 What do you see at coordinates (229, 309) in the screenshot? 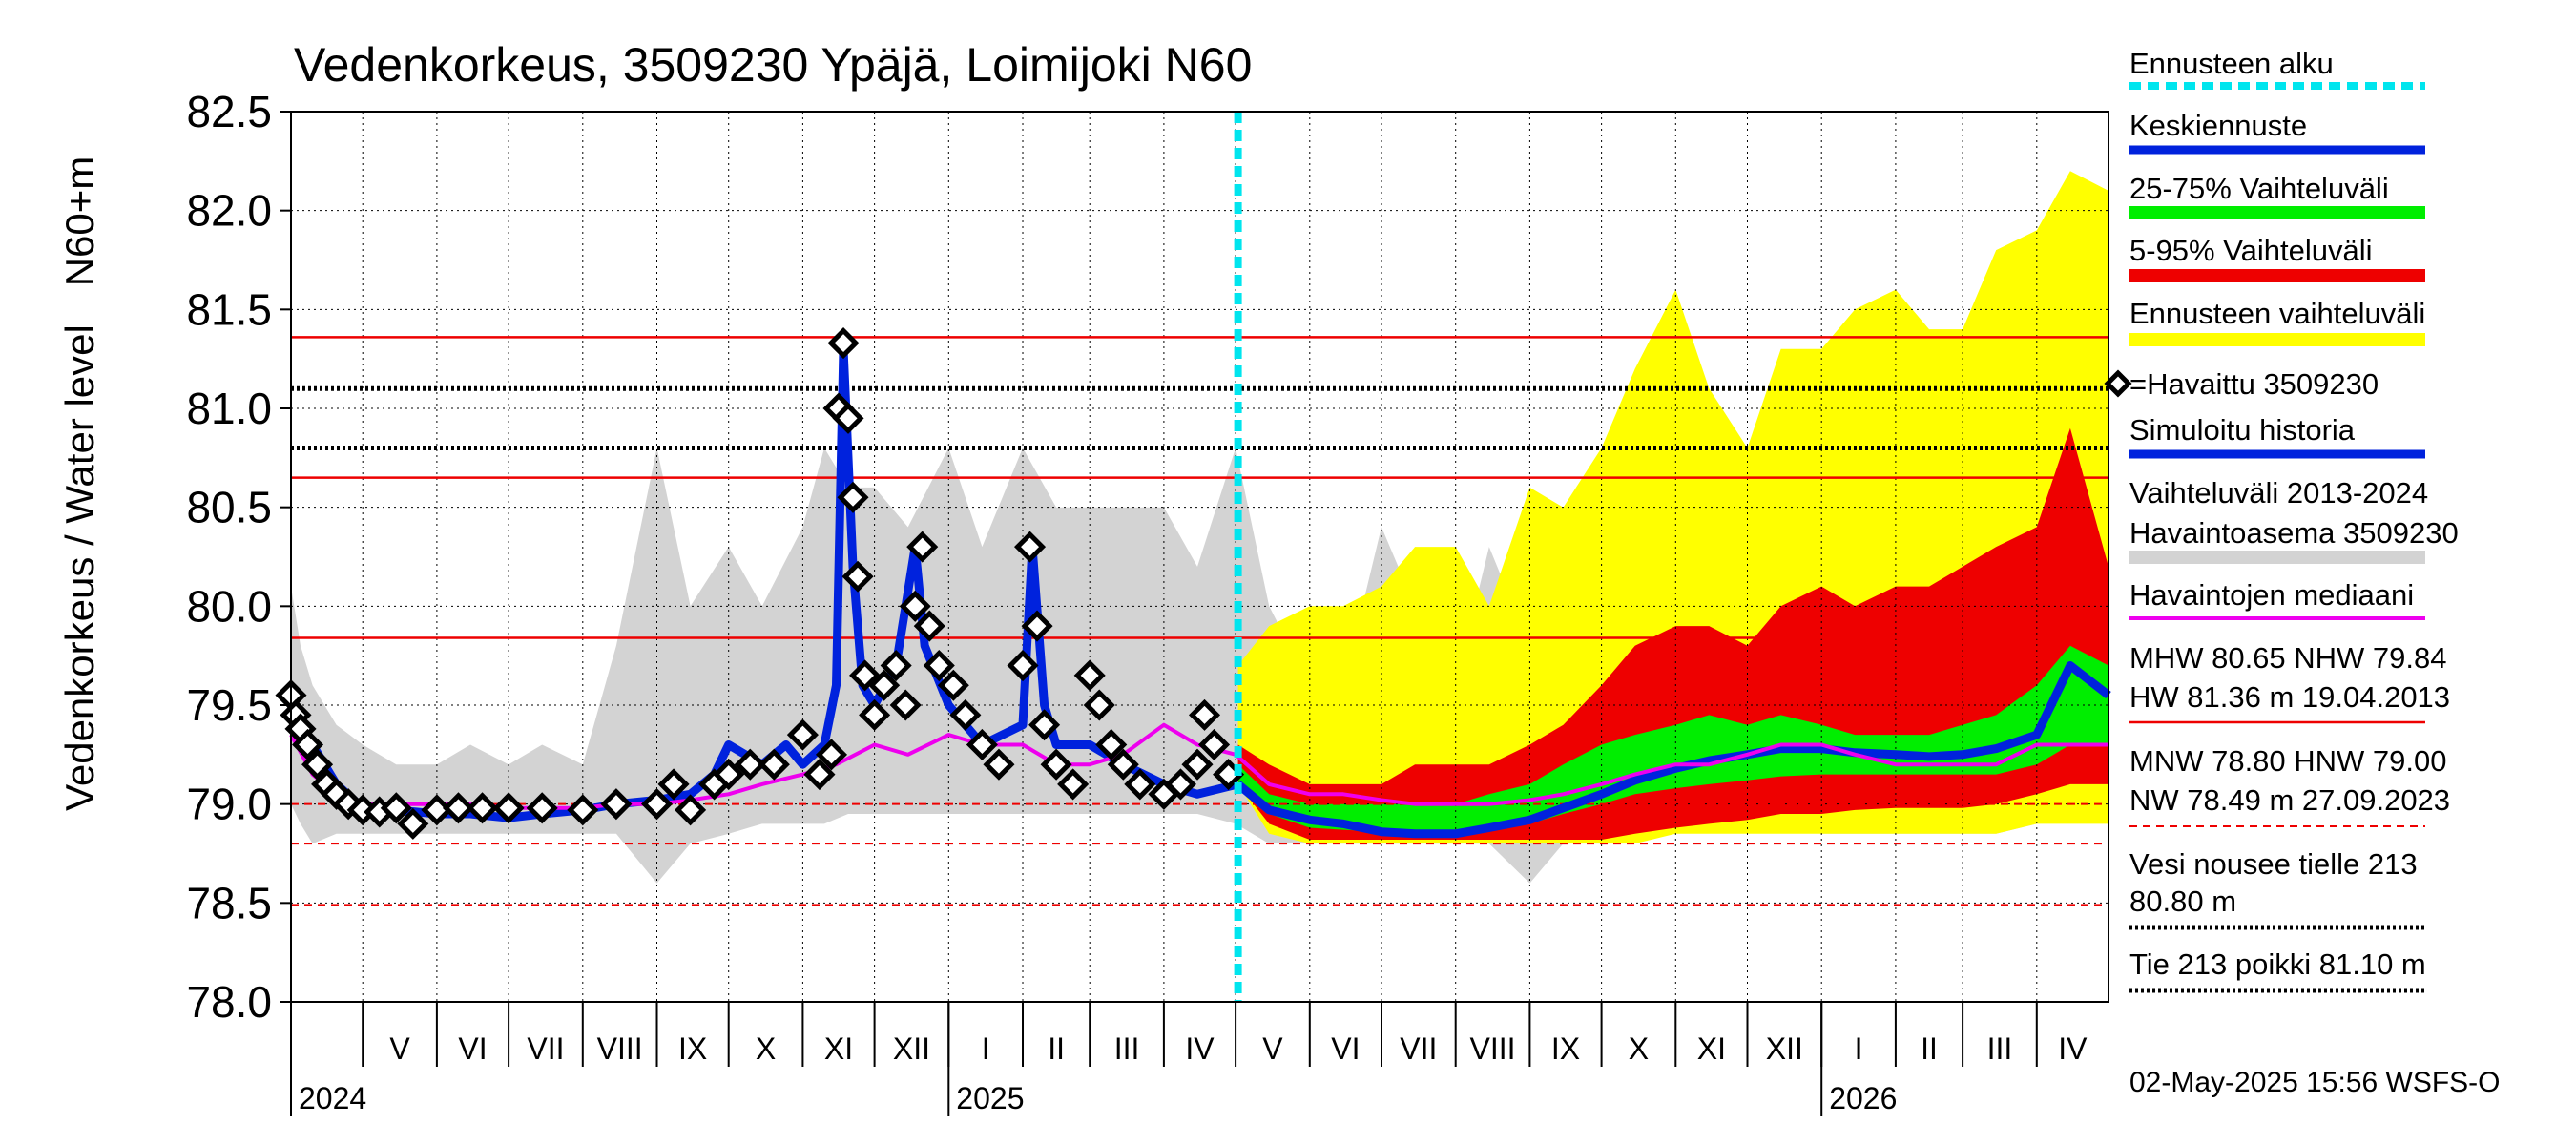
I see `y-tick-label: 81.5` at bounding box center [229, 309].